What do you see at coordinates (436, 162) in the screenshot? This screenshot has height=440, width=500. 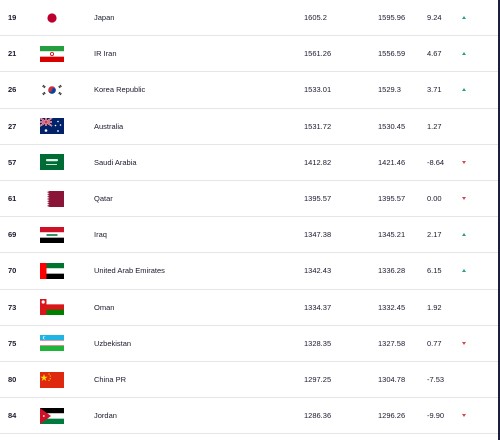 I see `points-change: -8.64` at bounding box center [436, 162].